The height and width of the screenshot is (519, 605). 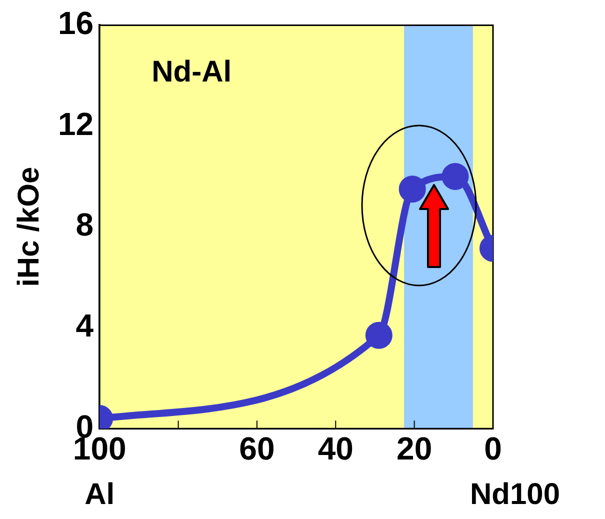 What do you see at coordinates (192, 71) in the screenshot?
I see `annotation: Nd-Al` at bounding box center [192, 71].